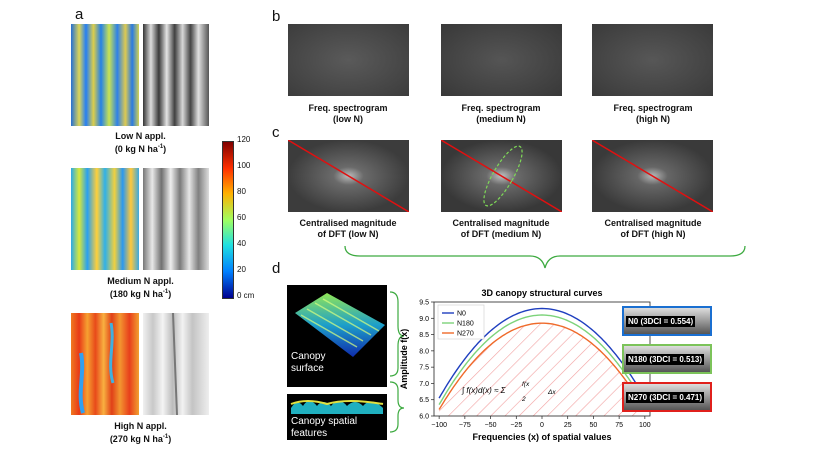 The image size is (832, 468). Describe the element at coordinates (465, 334) in the screenshot. I see `legend-label: N270` at that location.